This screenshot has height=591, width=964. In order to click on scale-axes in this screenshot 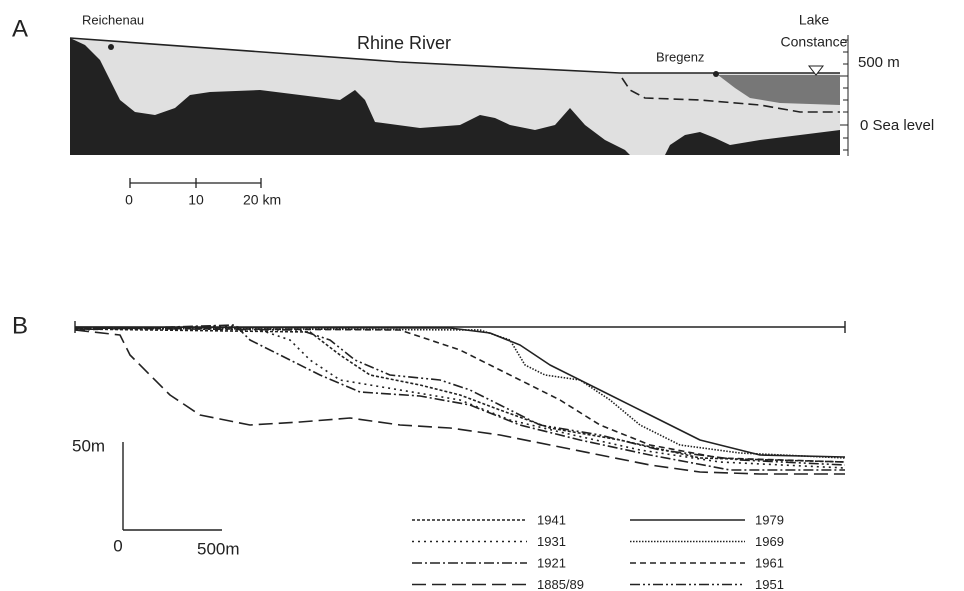, I will do `click(172, 486)`.